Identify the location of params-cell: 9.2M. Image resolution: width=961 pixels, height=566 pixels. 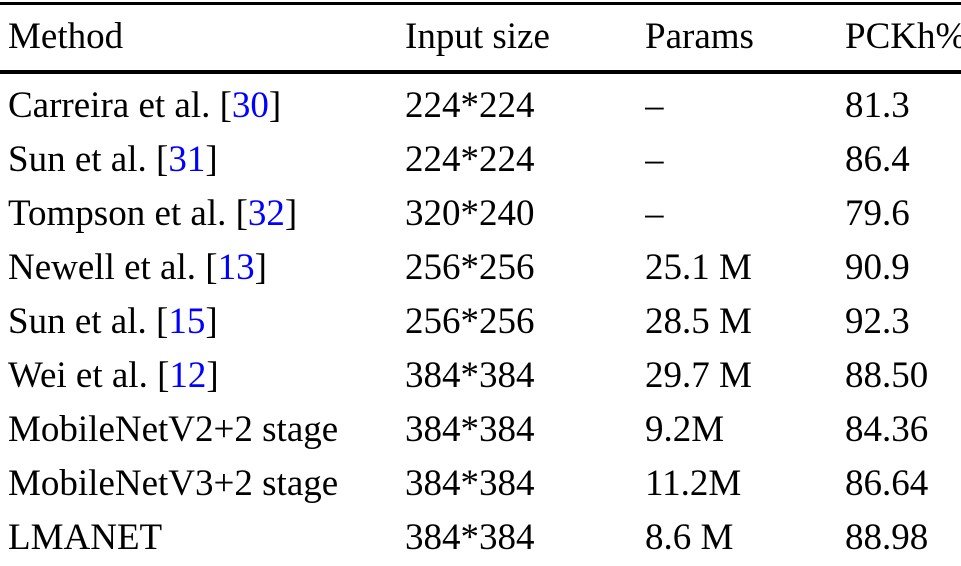
(685, 429).